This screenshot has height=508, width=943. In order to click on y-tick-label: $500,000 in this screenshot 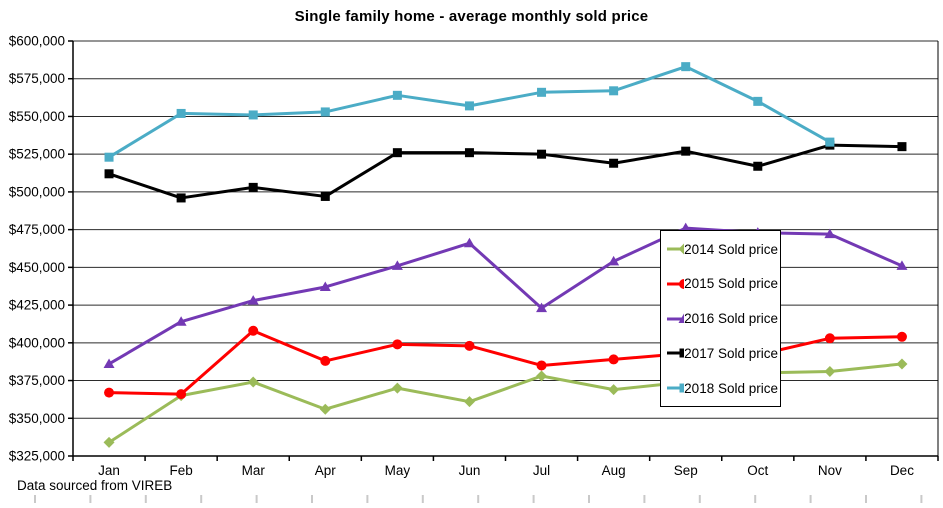, I will do `click(37, 191)`.